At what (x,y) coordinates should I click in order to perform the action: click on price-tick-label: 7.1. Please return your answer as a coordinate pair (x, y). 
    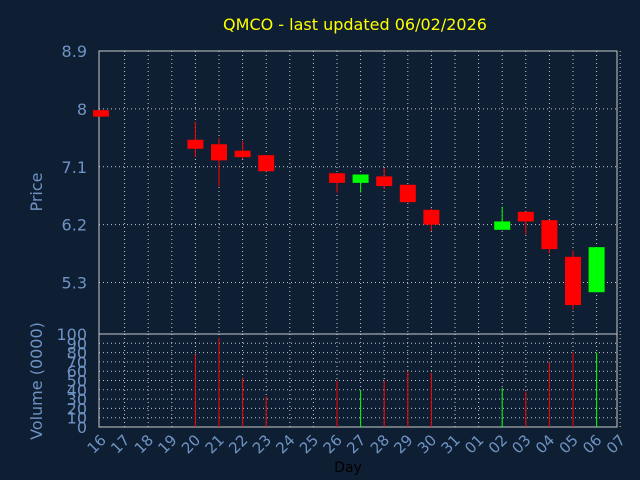
    Looking at the image, I should click on (74, 167).